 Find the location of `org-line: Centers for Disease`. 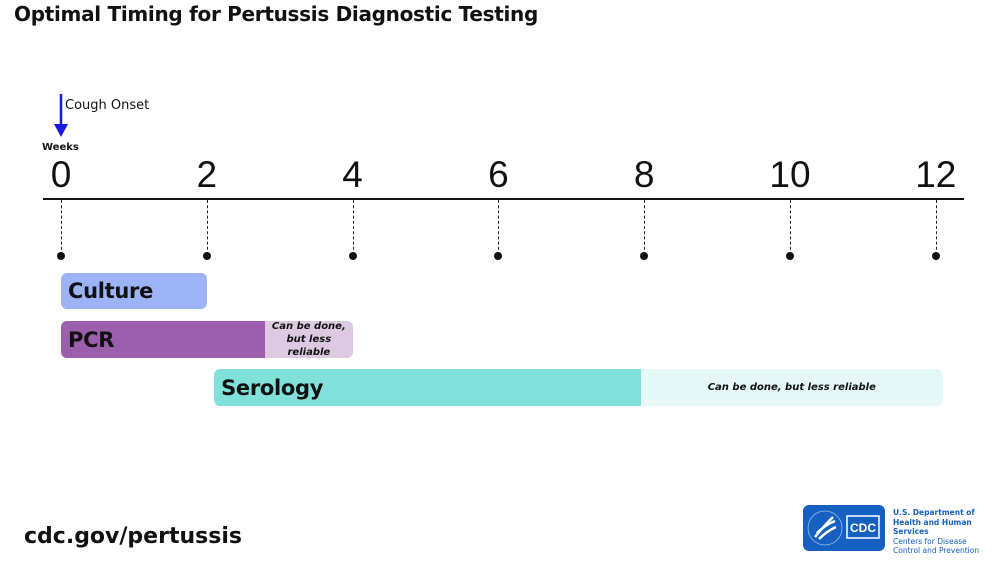

org-line: Centers for Disease is located at coordinates (930, 541).